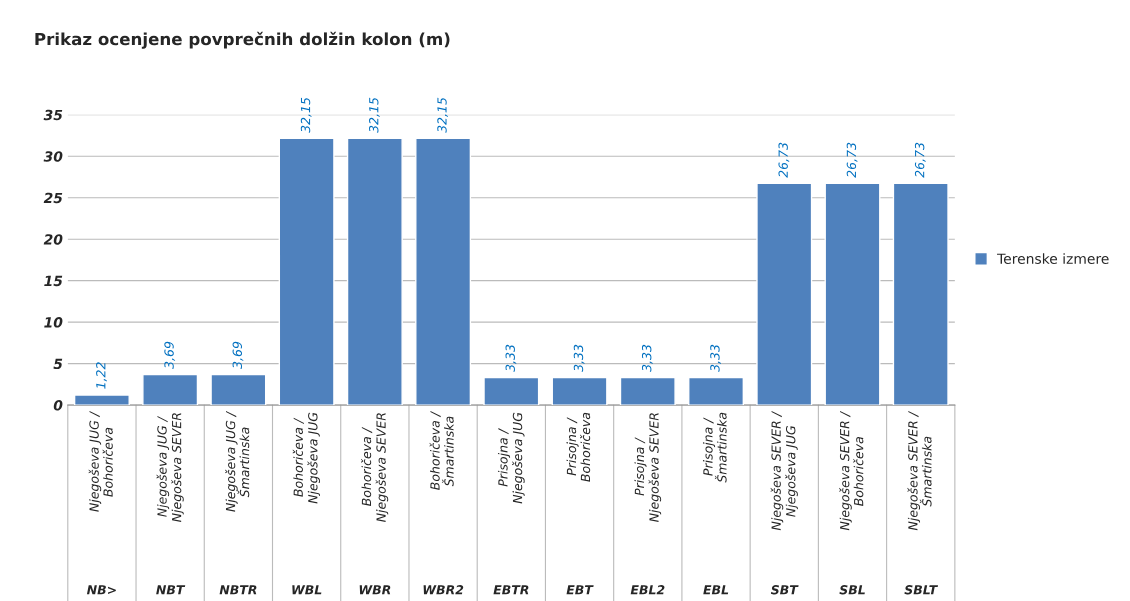 This screenshot has width=1130, height=601. What do you see at coordinates (784, 590) in the screenshot?
I see `text: SBT` at bounding box center [784, 590].